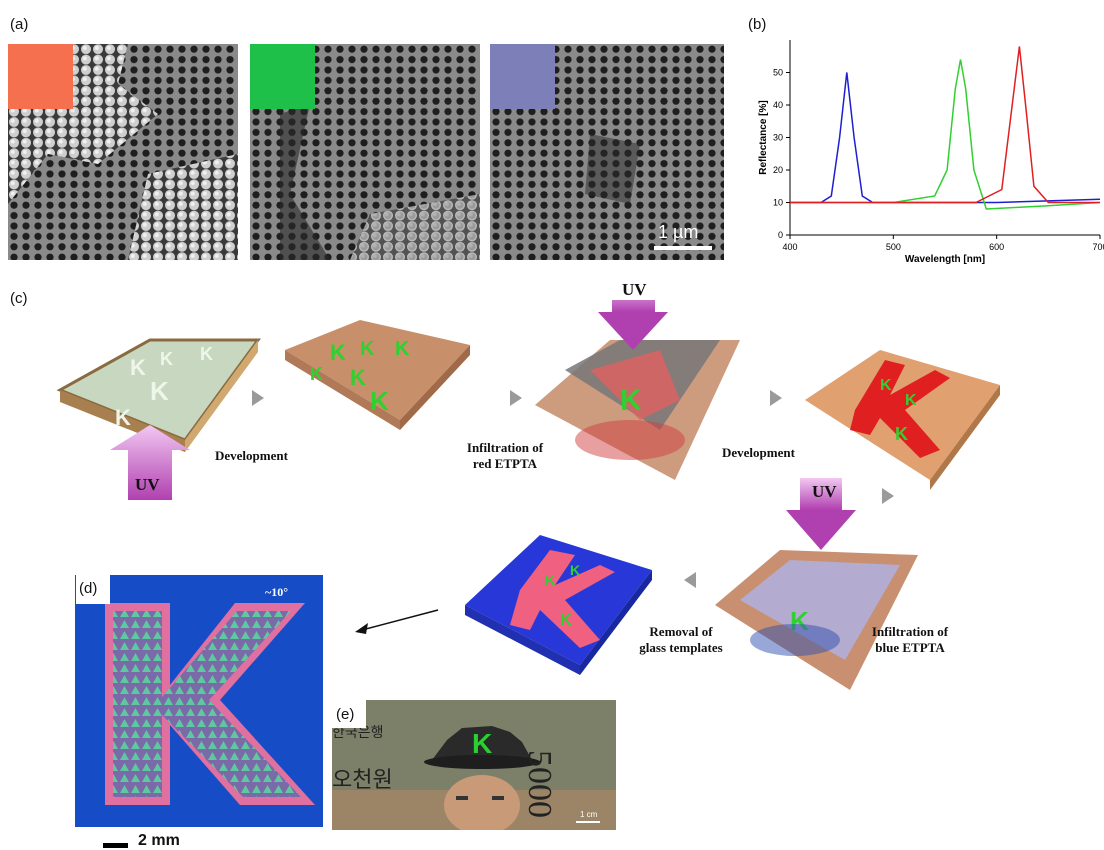  I want to click on step-label-infiltration-red: Infiltration of red ETPTA, so click(505, 456).